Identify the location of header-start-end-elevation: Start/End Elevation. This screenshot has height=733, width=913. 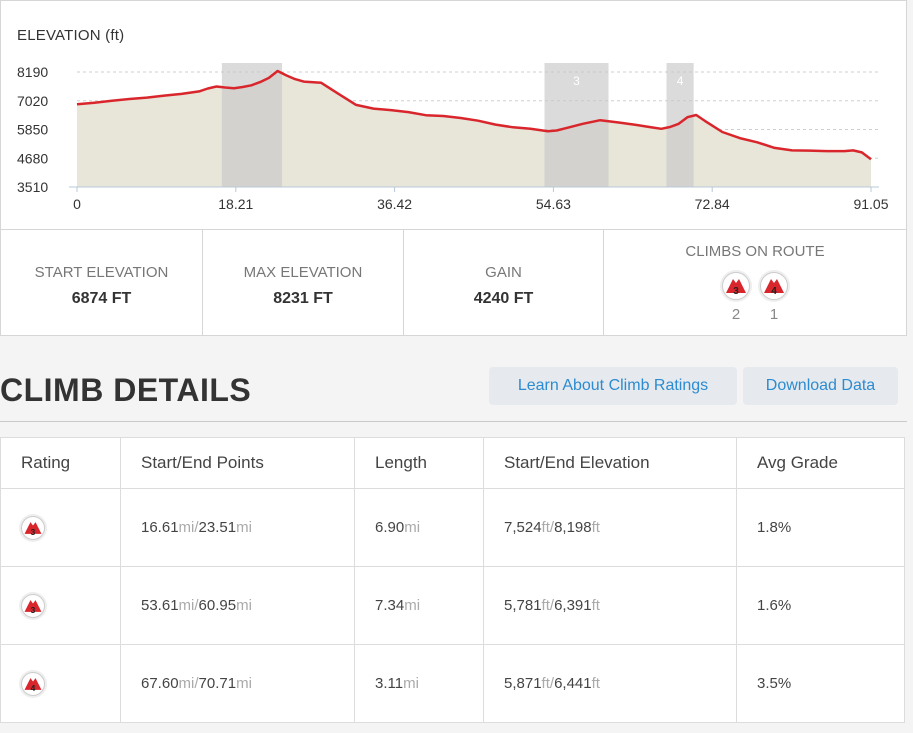
(610, 463).